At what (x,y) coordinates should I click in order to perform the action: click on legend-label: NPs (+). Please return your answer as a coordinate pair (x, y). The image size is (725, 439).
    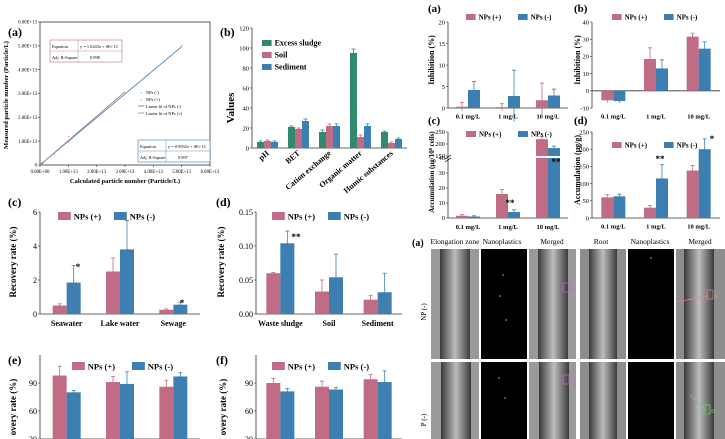
    Looking at the image, I should click on (101, 367).